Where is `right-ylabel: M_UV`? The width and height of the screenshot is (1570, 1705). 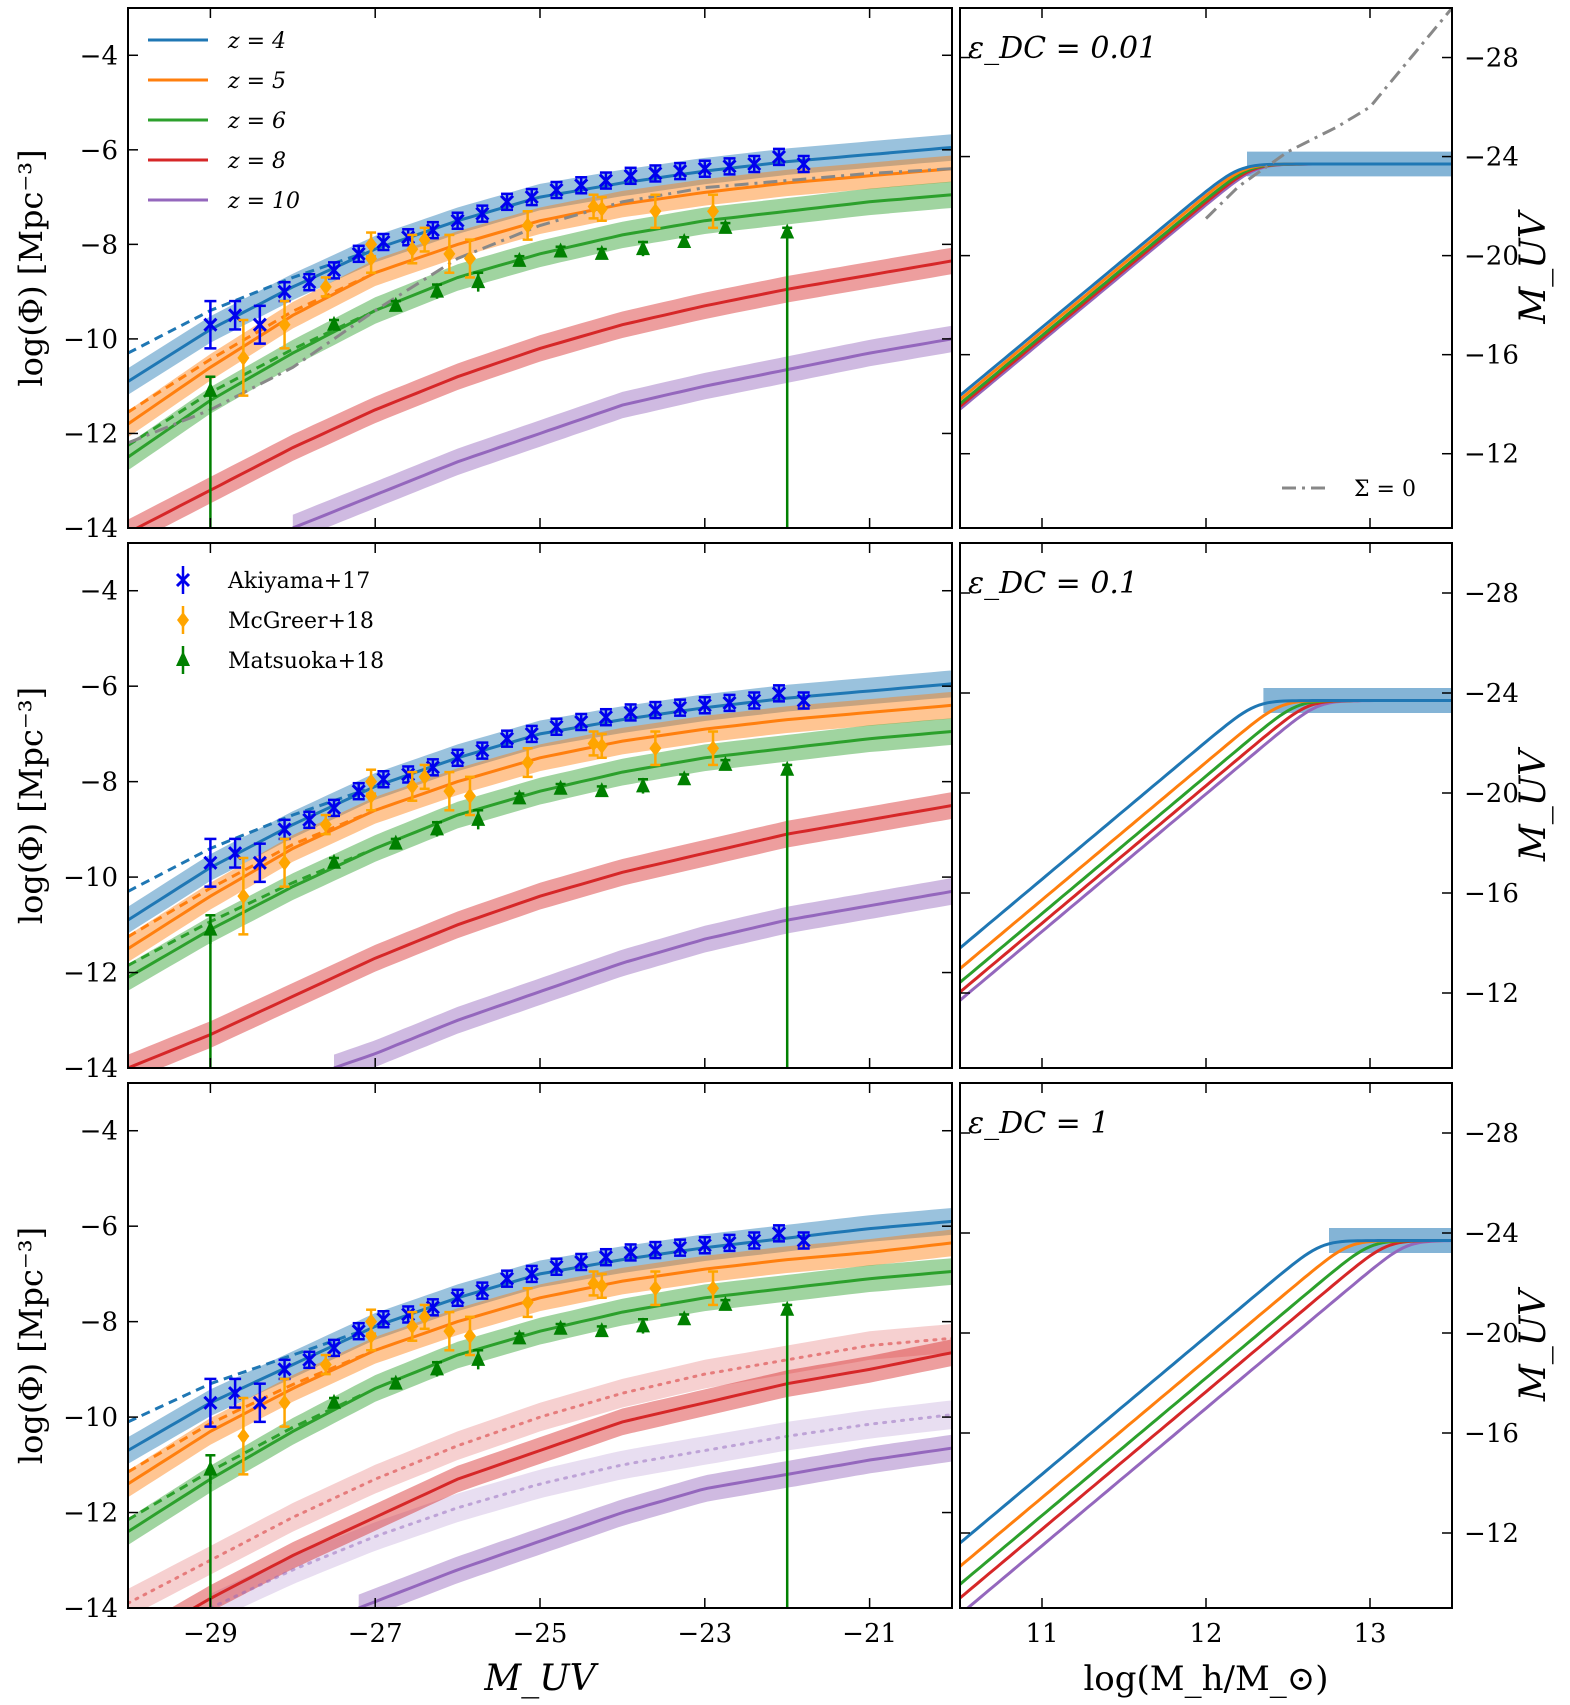 right-ylabel: M_UV is located at coordinates (1533, 804).